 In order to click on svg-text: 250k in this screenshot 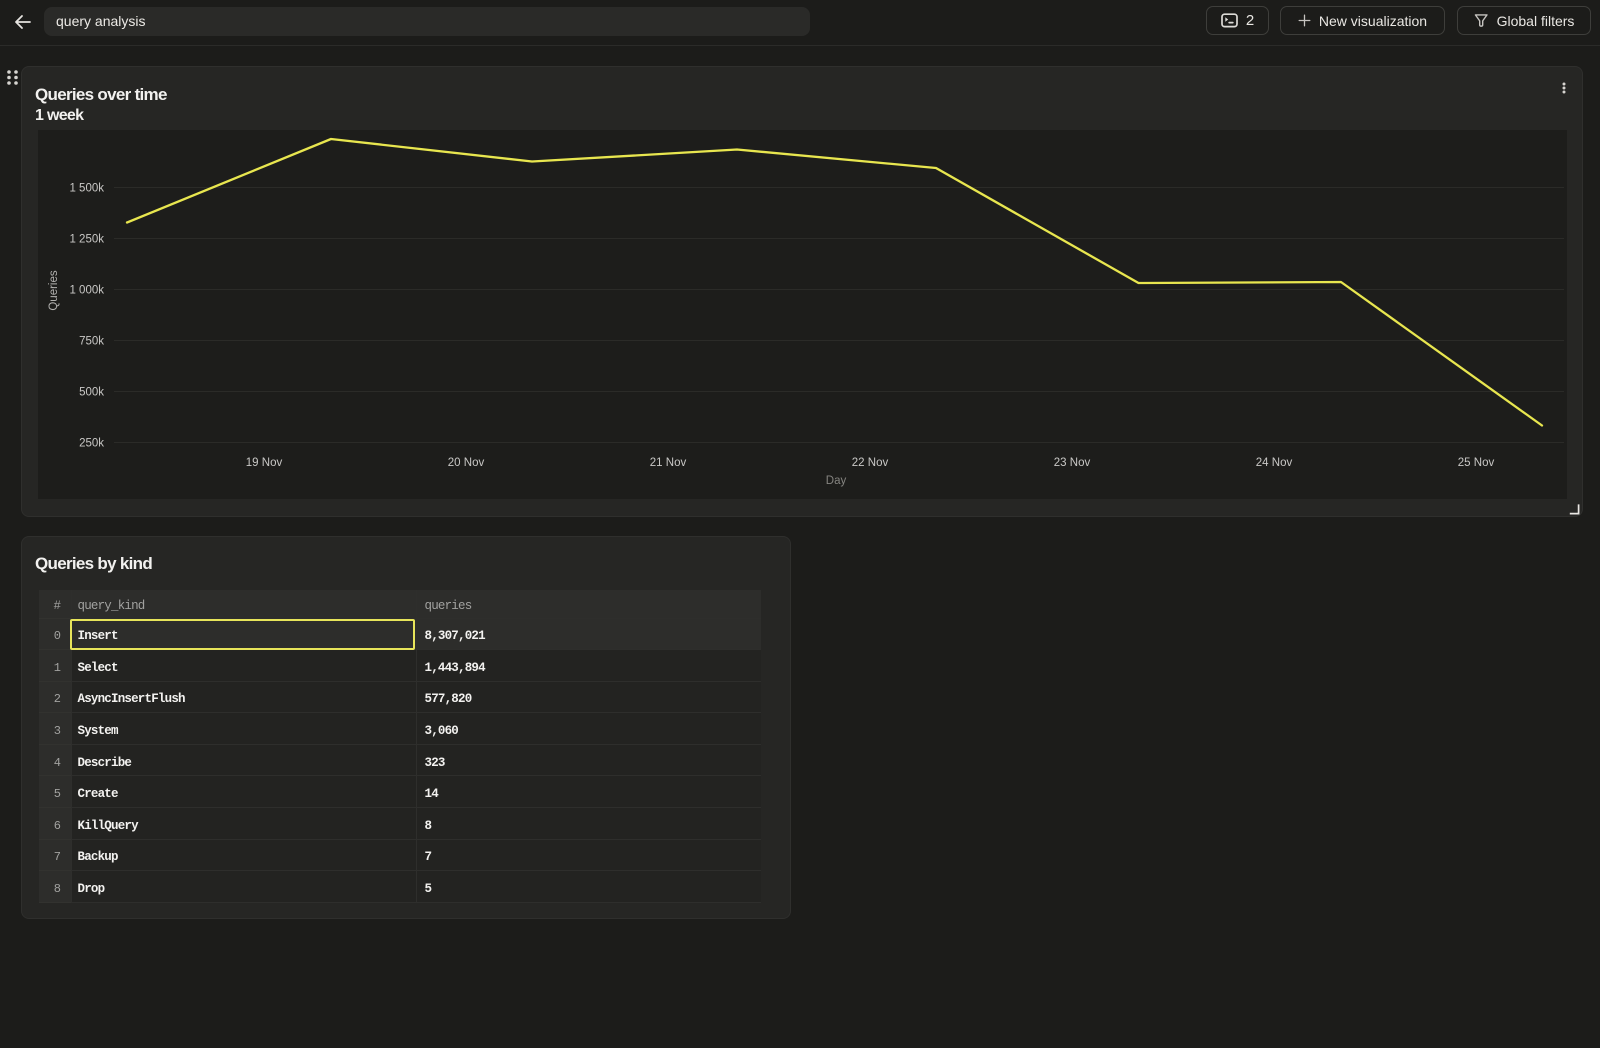, I will do `click(91, 443)`.